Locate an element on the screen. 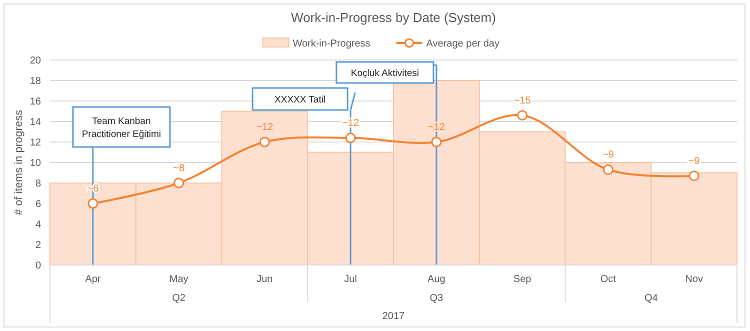 The width and height of the screenshot is (750, 331). x-tick-label: Oct is located at coordinates (608, 279).